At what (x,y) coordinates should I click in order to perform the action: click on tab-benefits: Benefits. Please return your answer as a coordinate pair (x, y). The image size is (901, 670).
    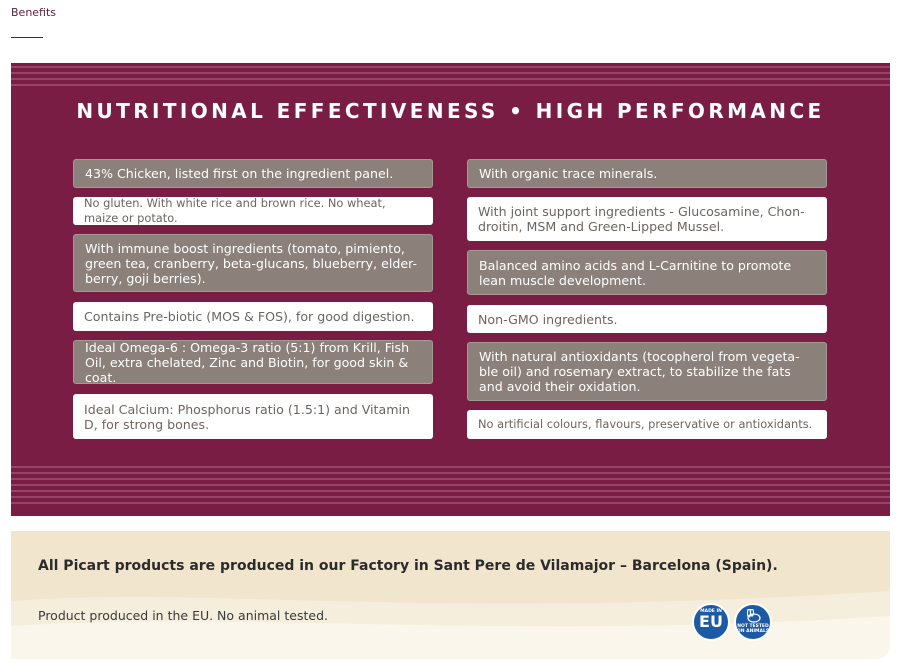
    Looking at the image, I should click on (34, 12).